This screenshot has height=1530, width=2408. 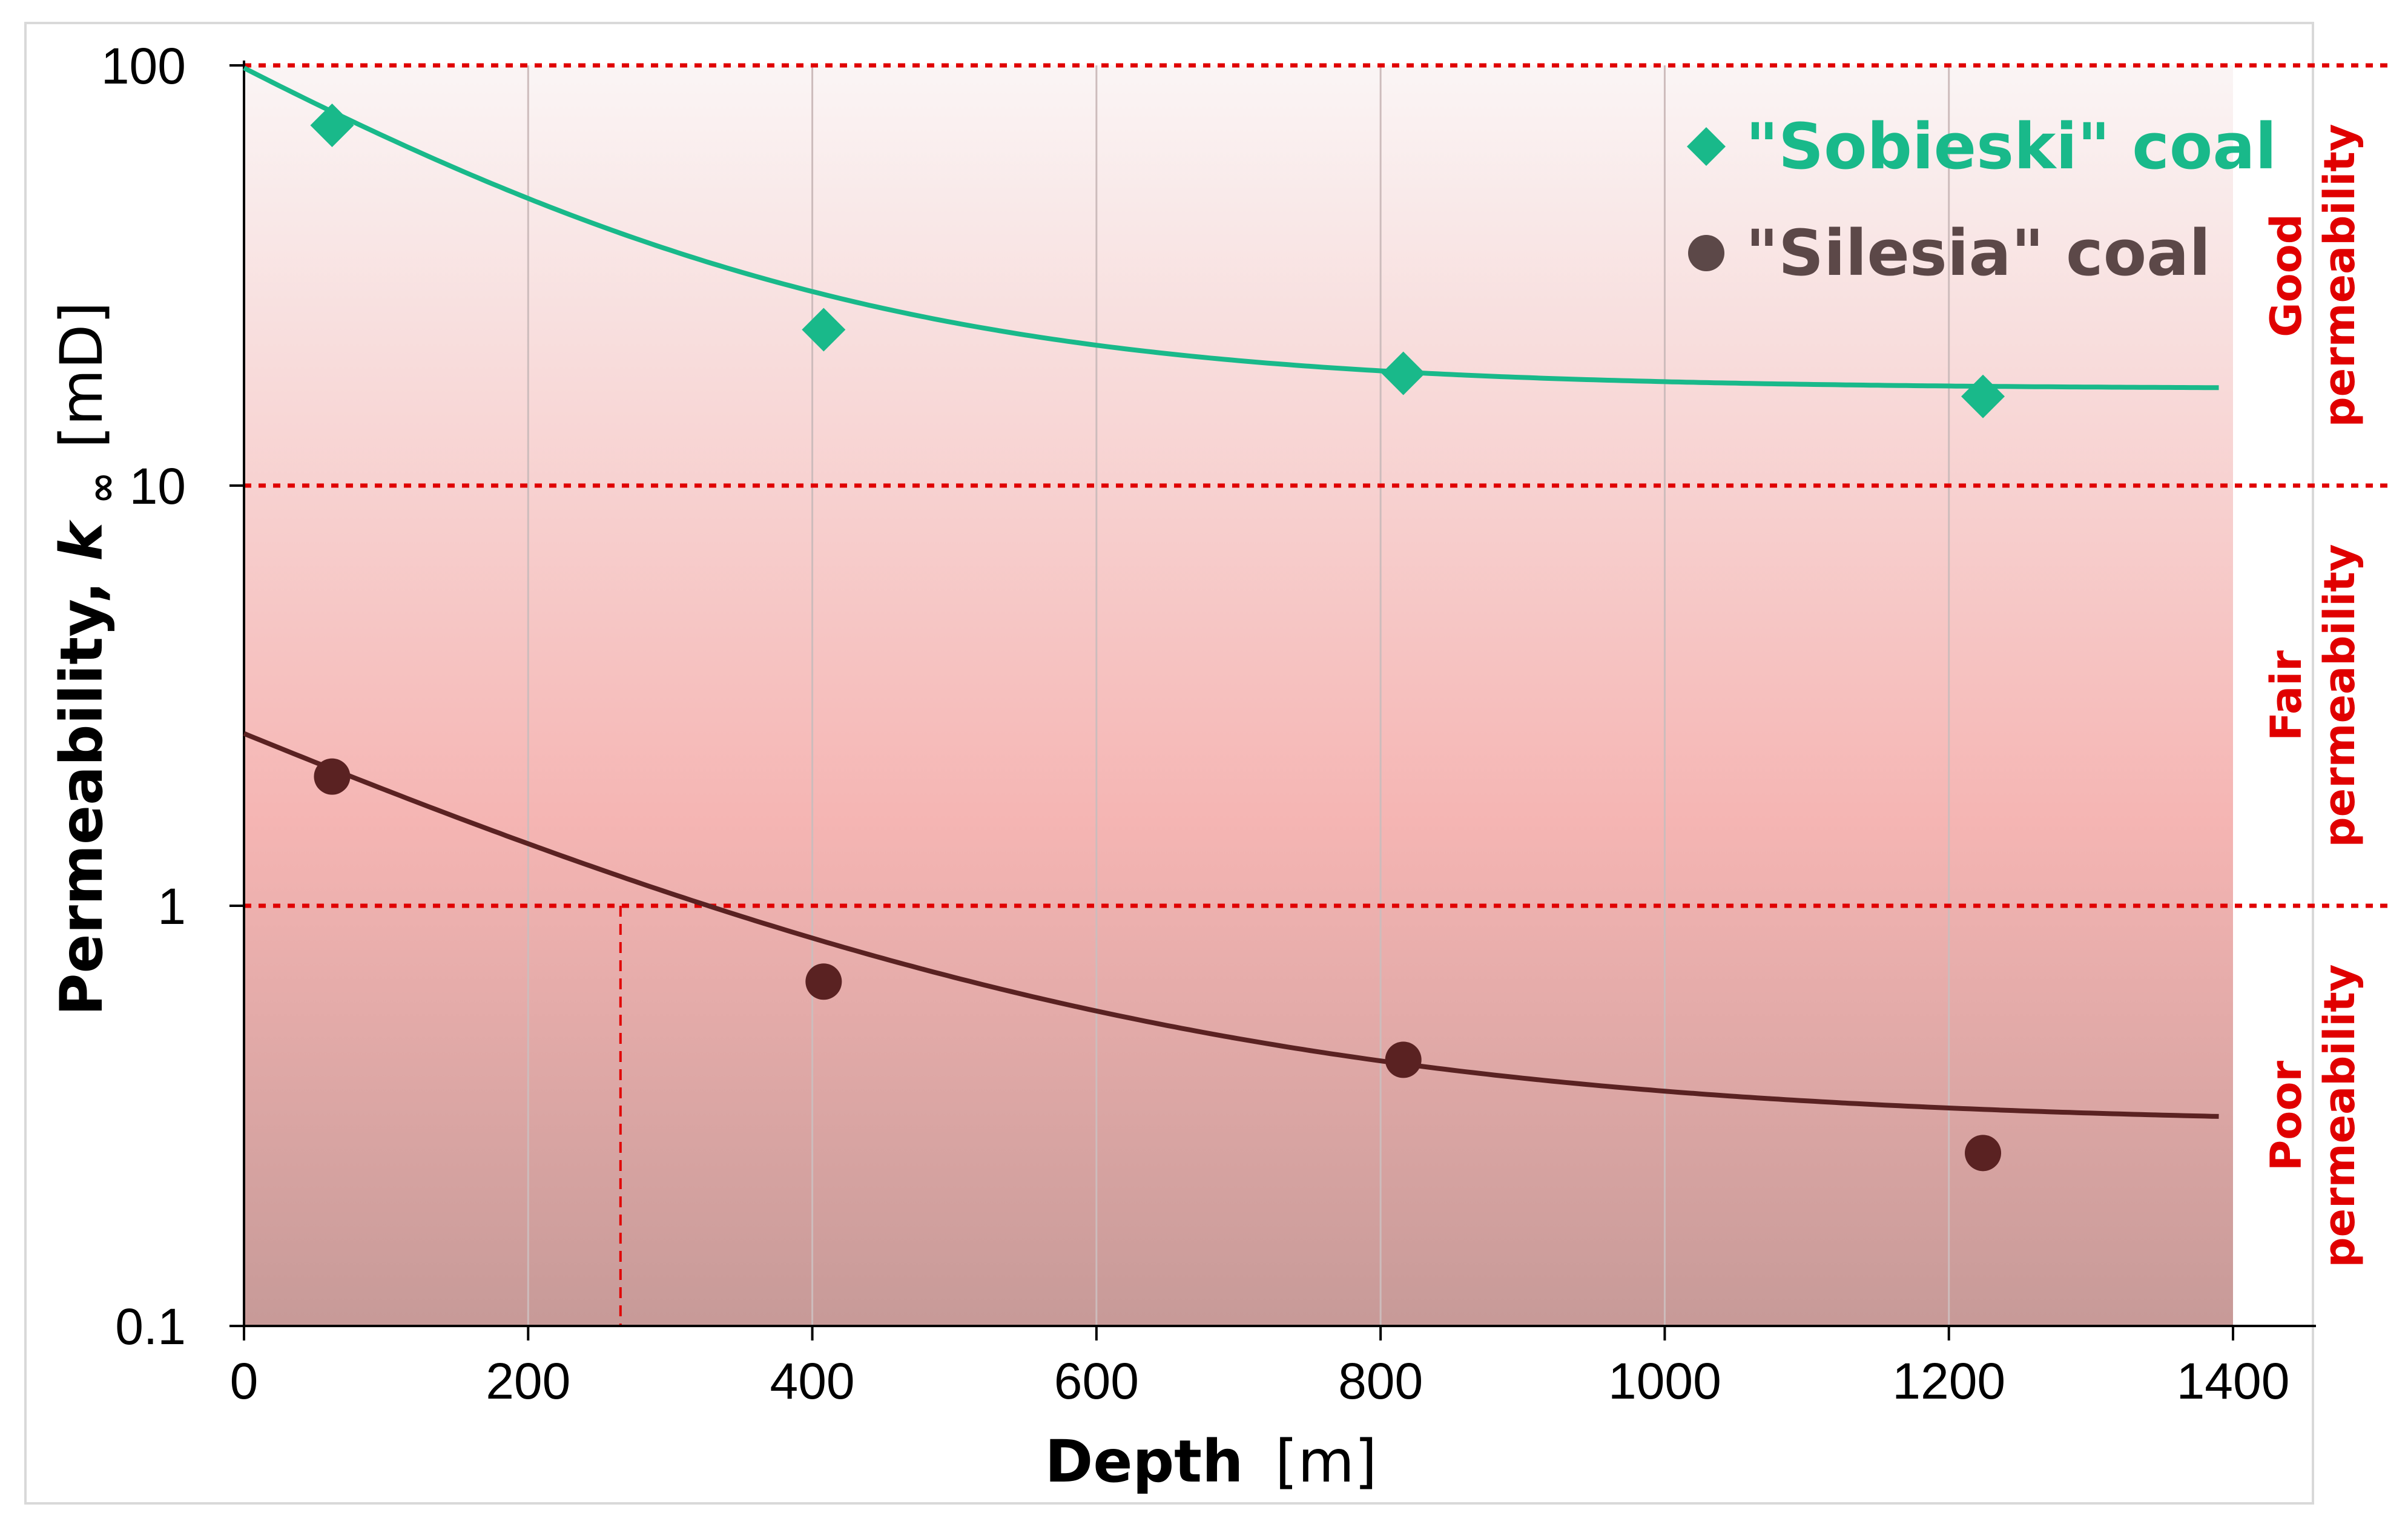 I want to click on x-tick-label-1000: 1000, so click(x=1664, y=1381).